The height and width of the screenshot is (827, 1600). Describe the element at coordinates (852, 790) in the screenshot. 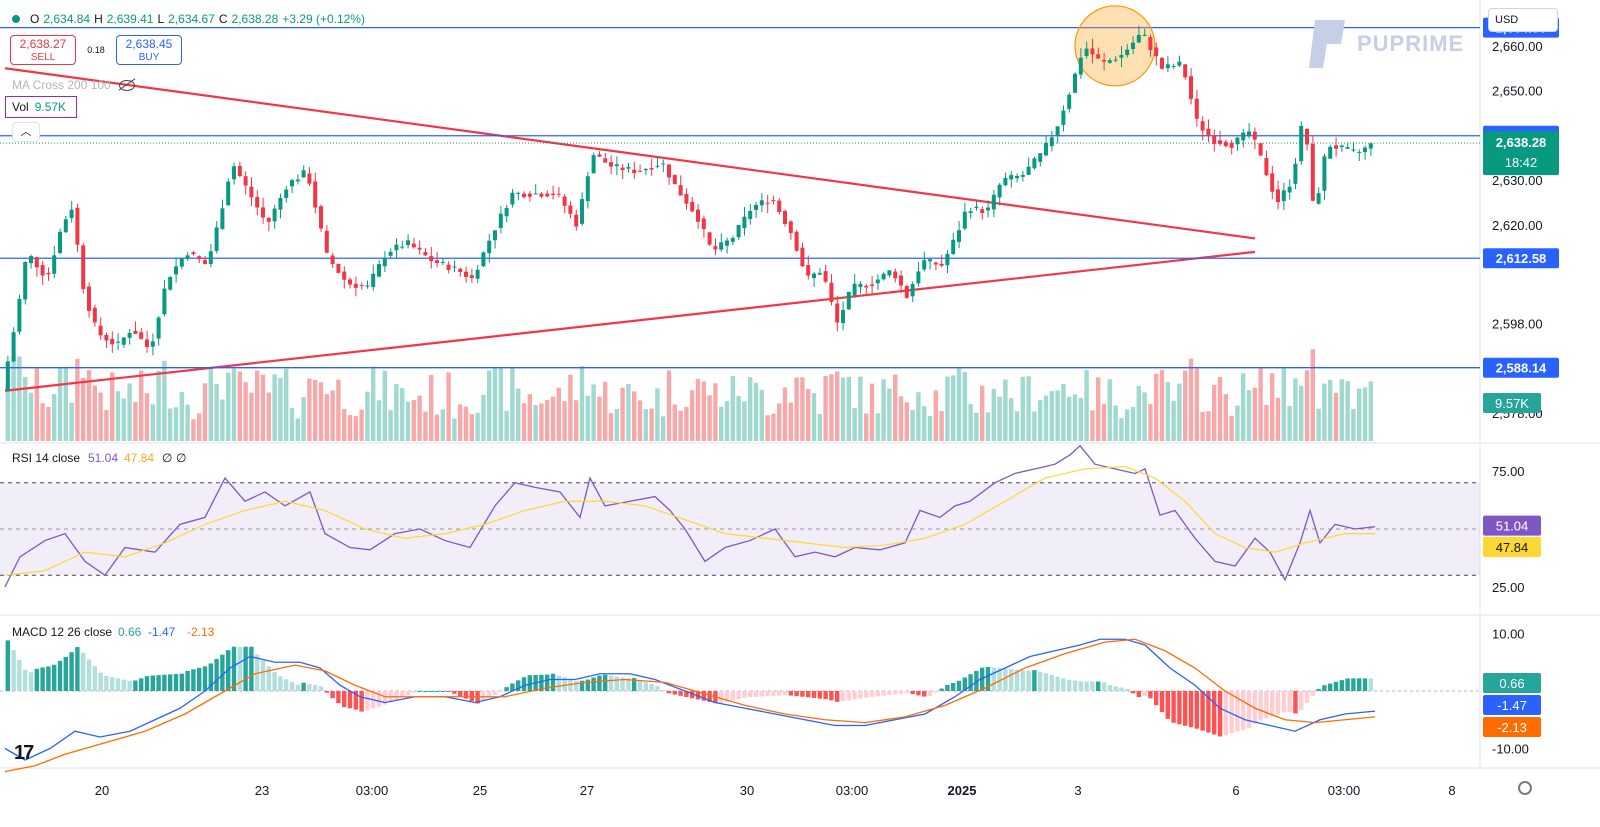

I see `time-tick: 03:00` at that location.